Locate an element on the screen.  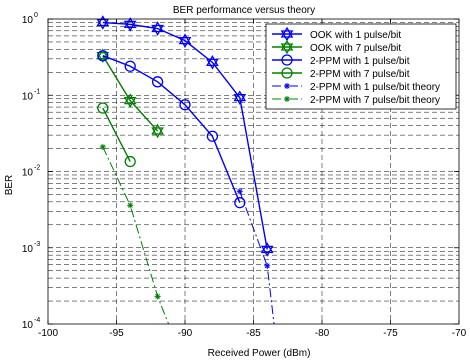
x-tick-label: -80 is located at coordinates (322, 333).